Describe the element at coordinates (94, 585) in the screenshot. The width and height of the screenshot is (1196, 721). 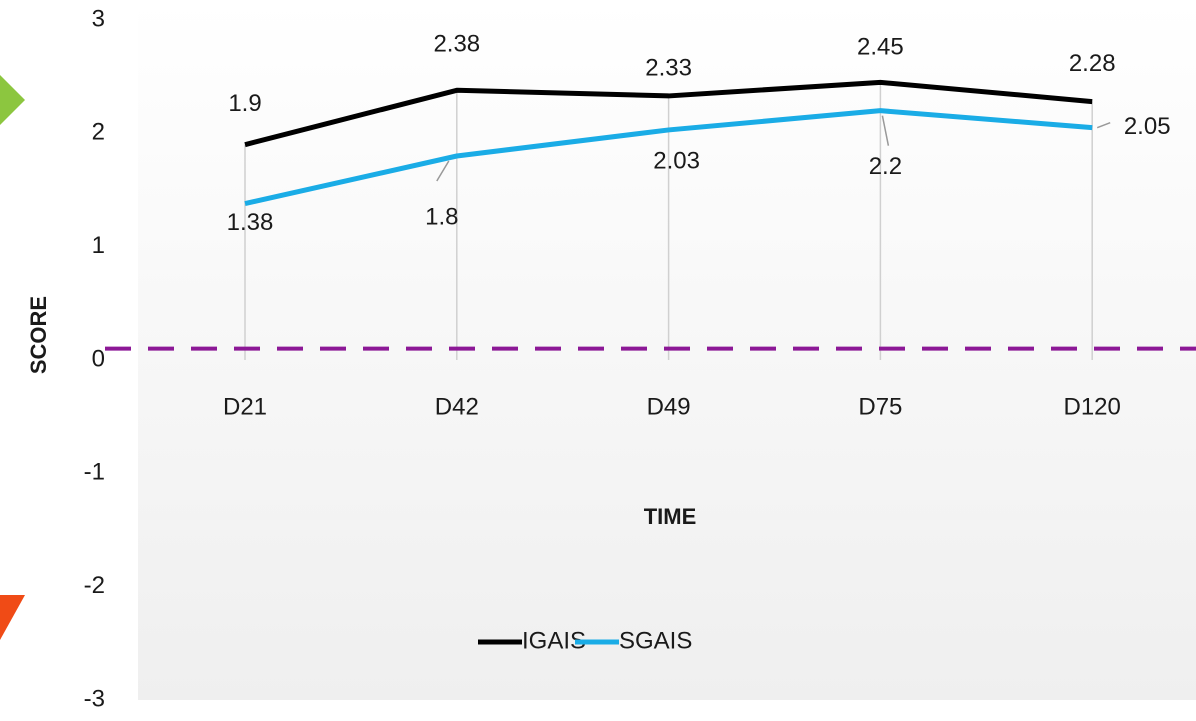
I see `y-tick-label: -2` at that location.